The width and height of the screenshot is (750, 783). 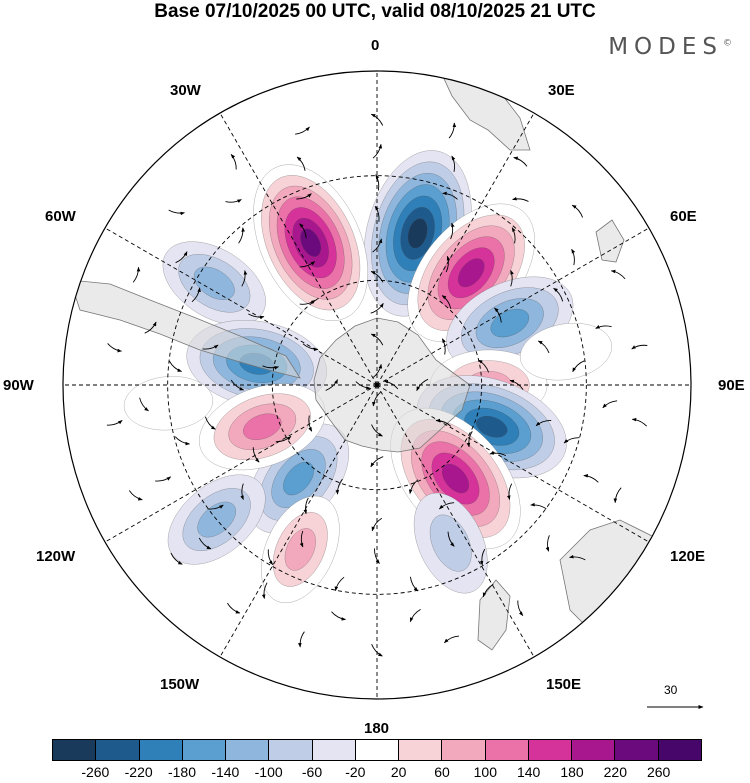 I want to click on longitude-label-120w: 120W, so click(x=56, y=556).